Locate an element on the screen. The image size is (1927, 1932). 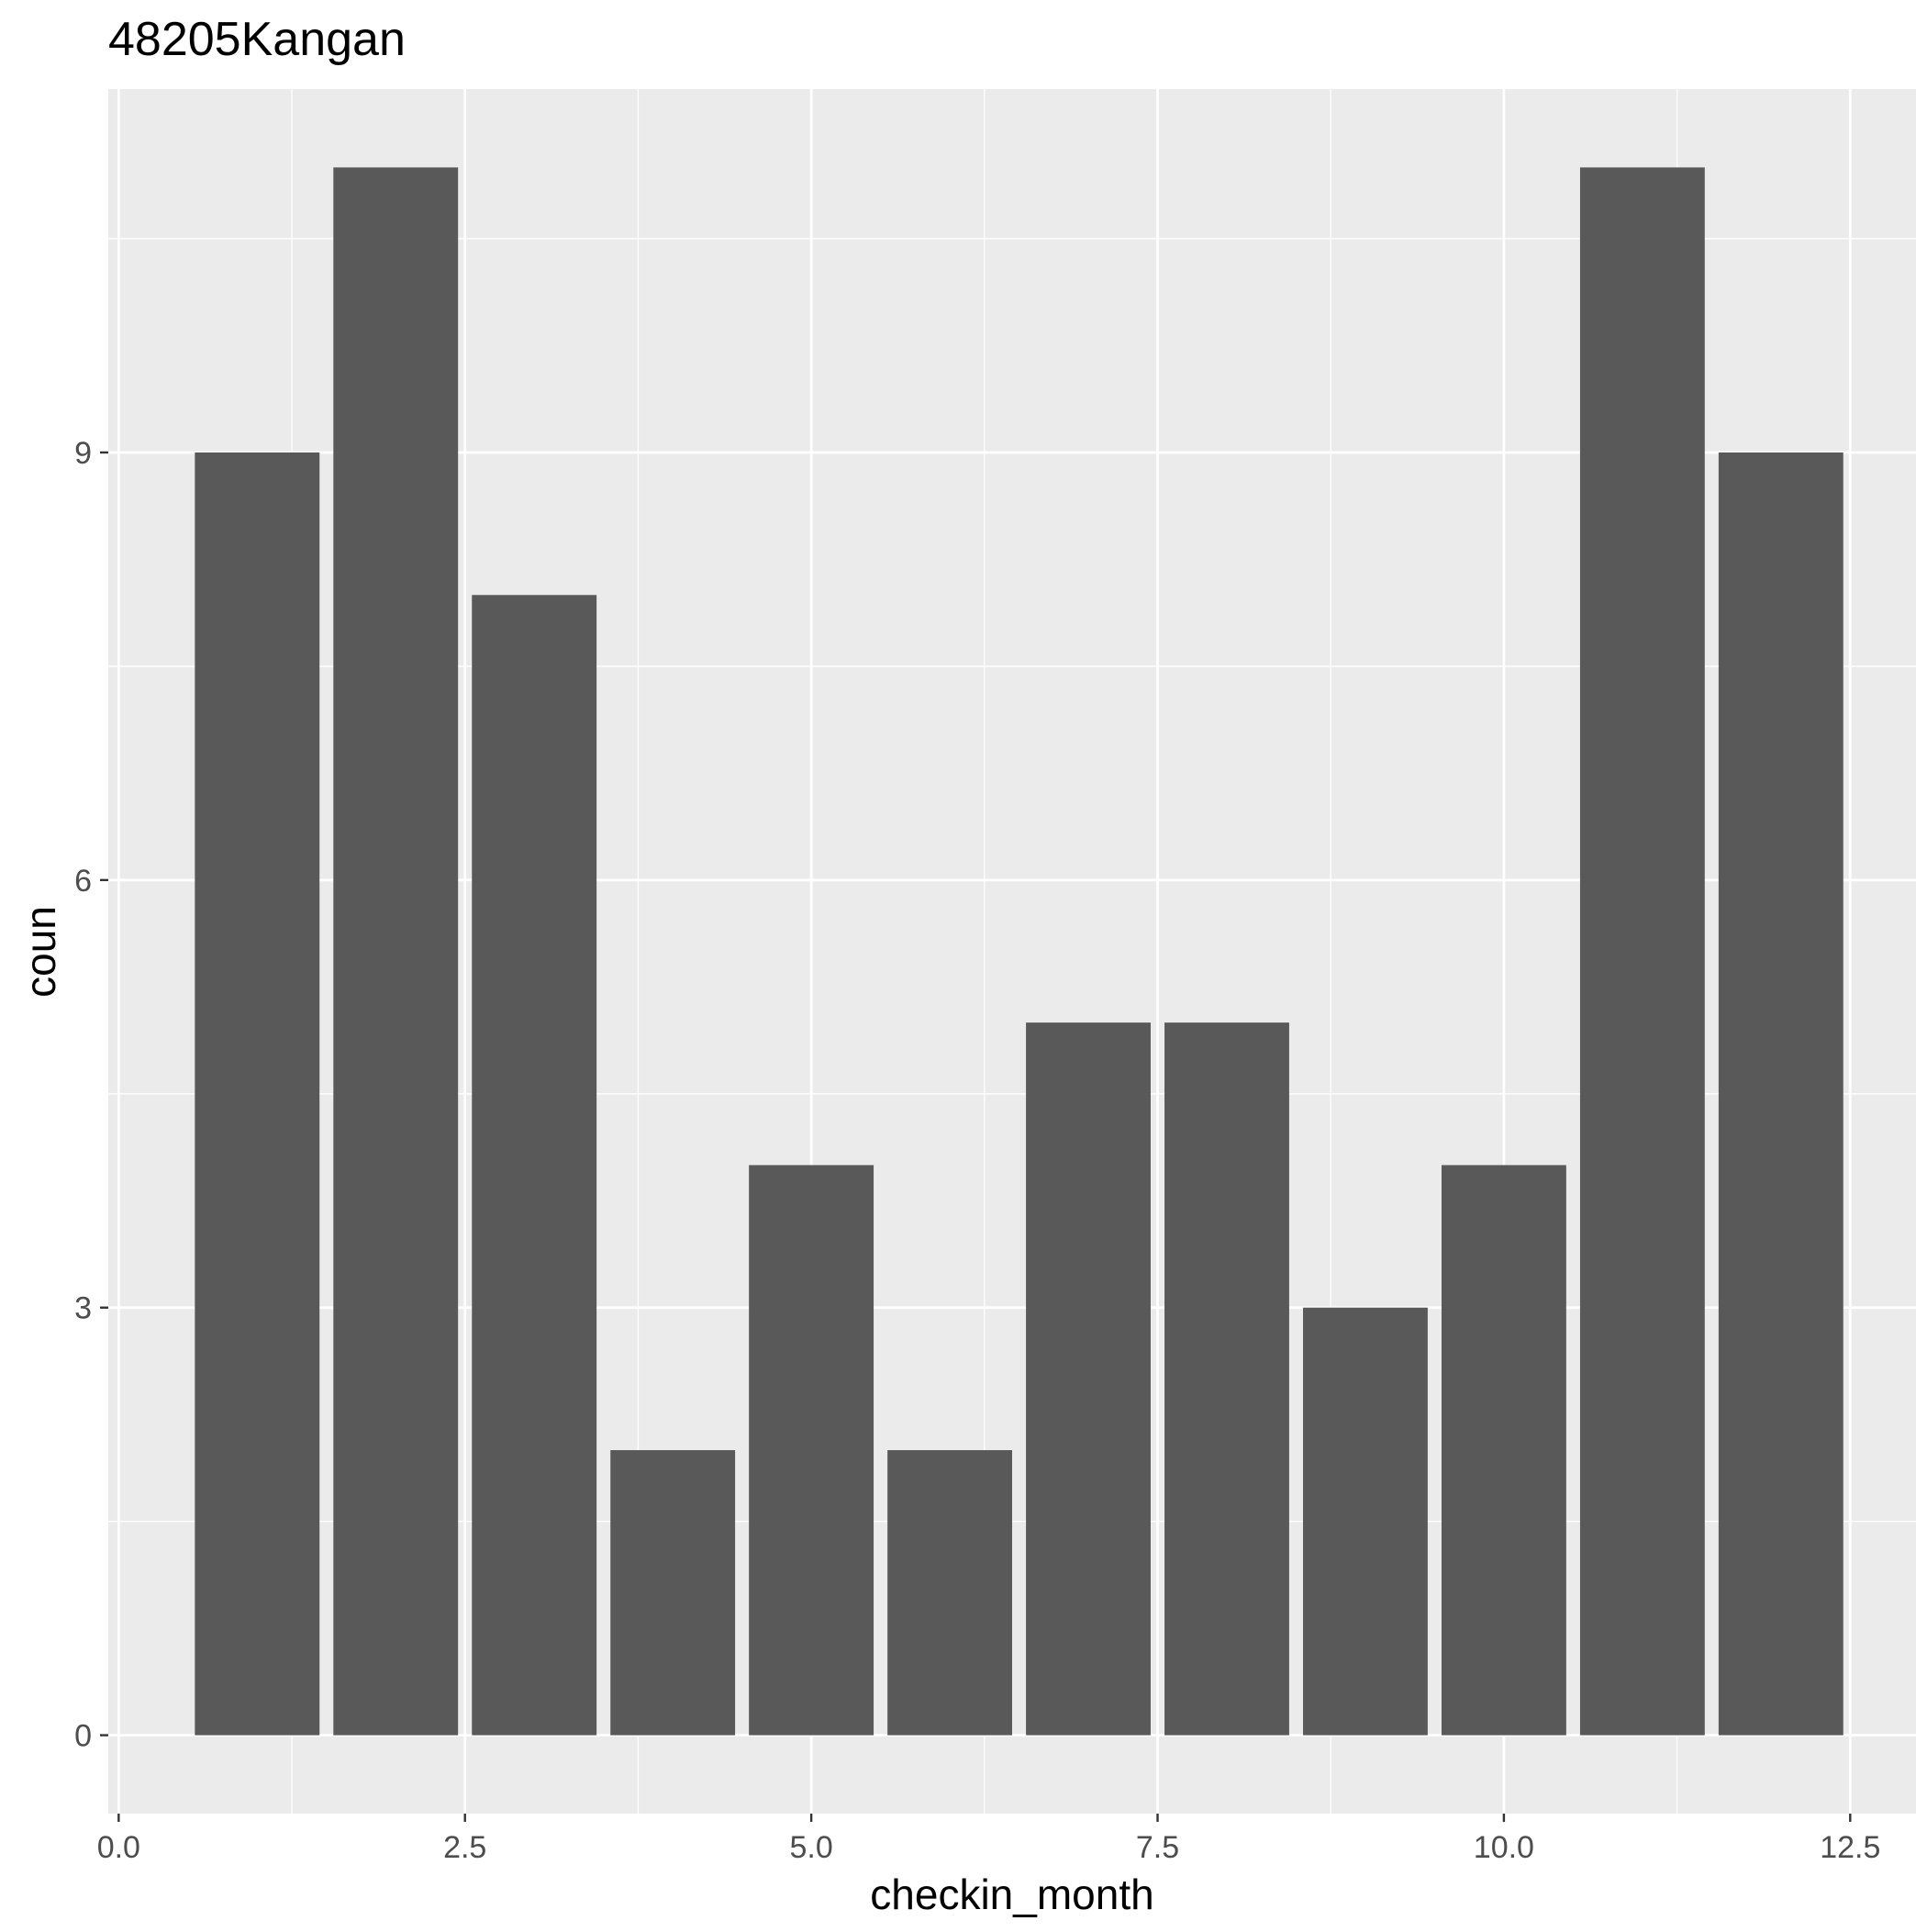
x-tick-label: 10.0 is located at coordinates (1504, 1847).